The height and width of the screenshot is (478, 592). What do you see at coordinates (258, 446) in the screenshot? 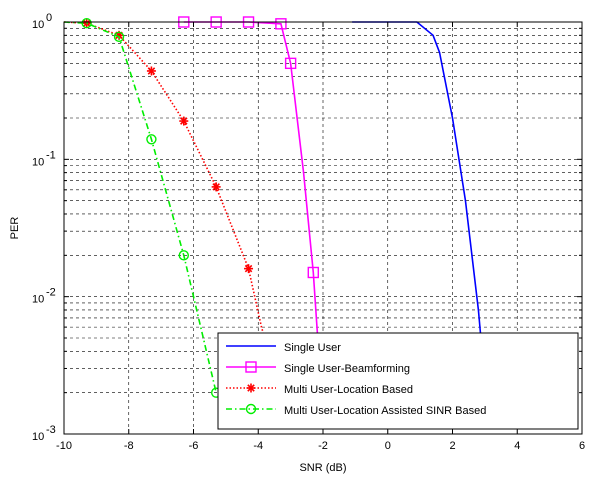
I see `x-tick-label: -4` at bounding box center [258, 446].